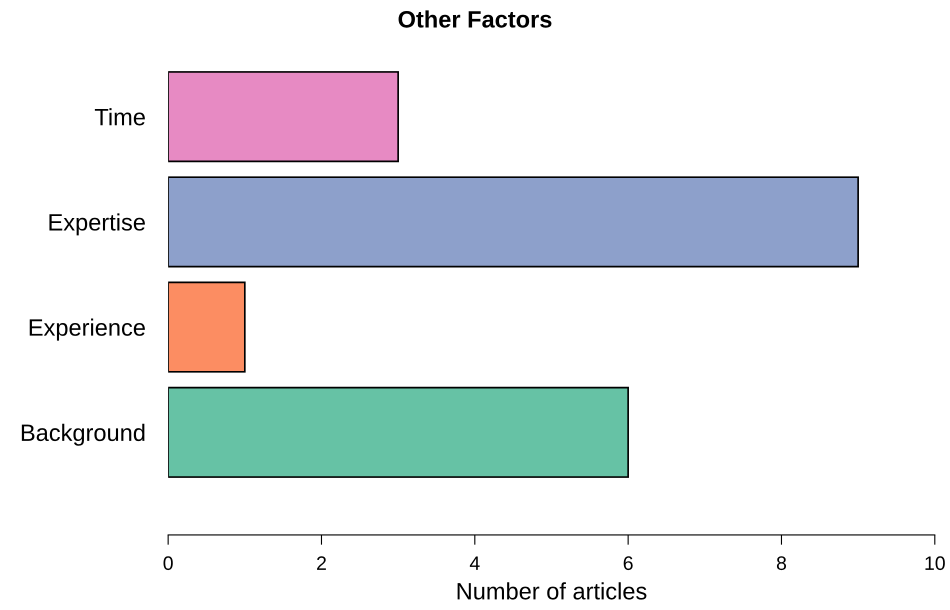 This screenshot has height=610, width=950. I want to click on x-tick-label: 0, so click(168, 563).